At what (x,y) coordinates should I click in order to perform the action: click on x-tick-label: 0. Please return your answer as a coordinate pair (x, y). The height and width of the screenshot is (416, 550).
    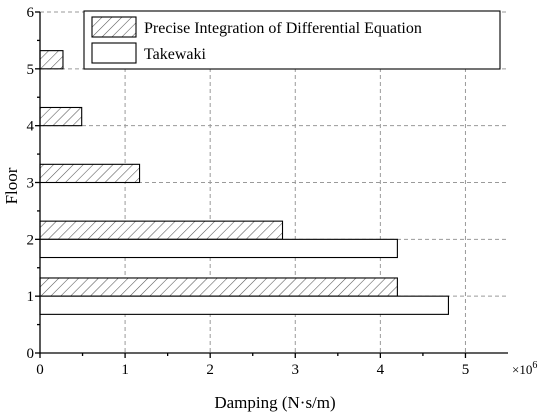
    Looking at the image, I should click on (40, 370).